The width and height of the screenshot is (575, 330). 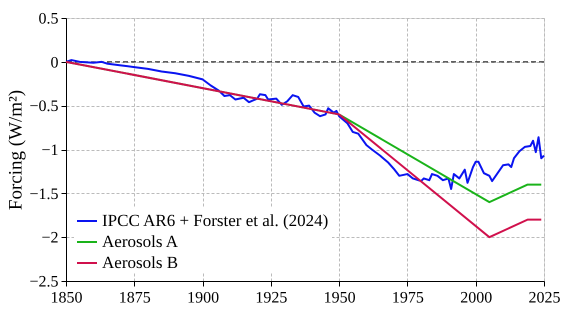 What do you see at coordinates (476, 298) in the screenshot?
I see `x-tick-label: 2000` at bounding box center [476, 298].